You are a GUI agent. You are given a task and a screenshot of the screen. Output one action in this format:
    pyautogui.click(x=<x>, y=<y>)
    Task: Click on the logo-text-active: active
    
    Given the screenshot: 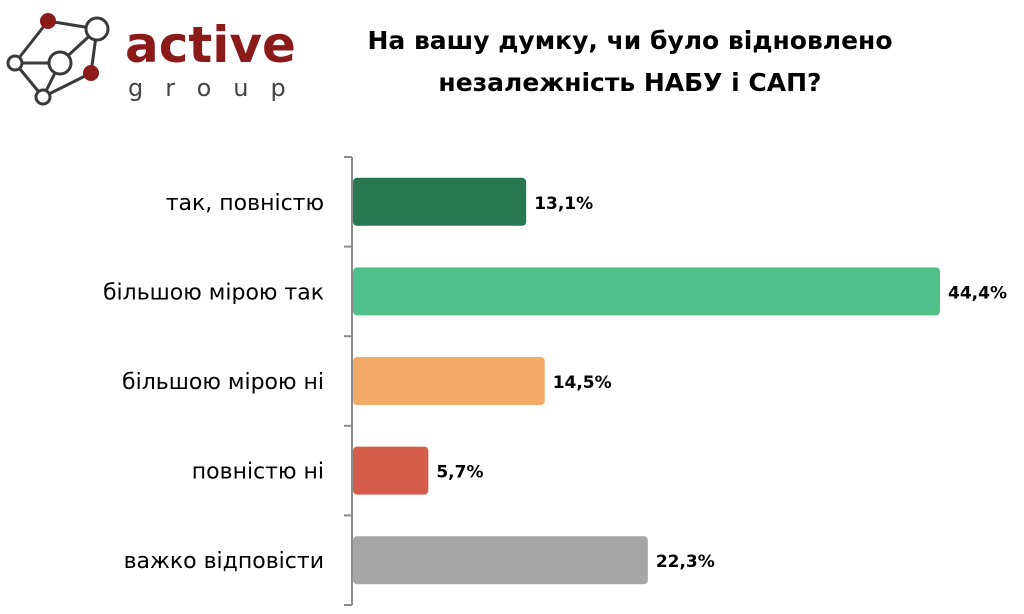 What is the action you would take?
    pyautogui.click(x=210, y=45)
    